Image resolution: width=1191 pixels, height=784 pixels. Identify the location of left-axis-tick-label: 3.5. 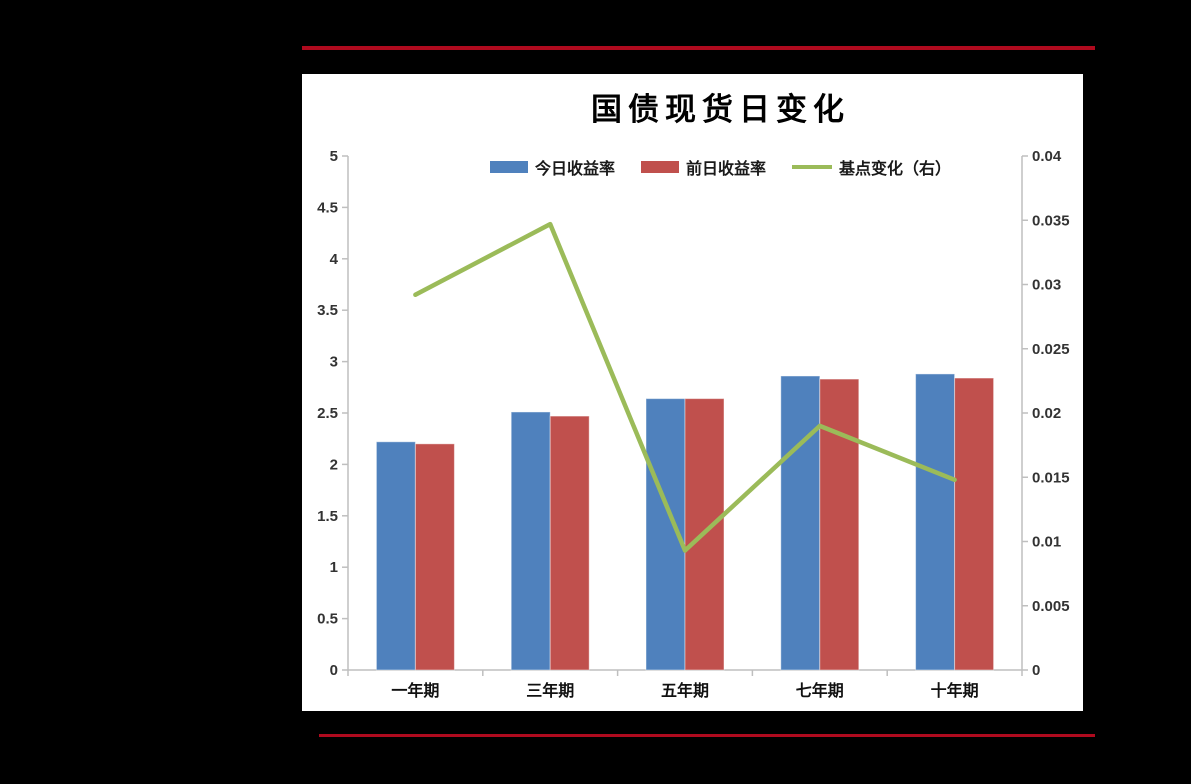
(327, 310).